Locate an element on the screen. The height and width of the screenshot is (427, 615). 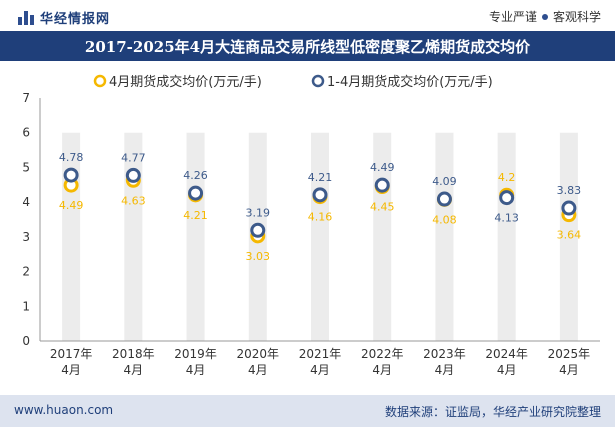
y-tick-label: 5 is located at coordinates (26, 167).